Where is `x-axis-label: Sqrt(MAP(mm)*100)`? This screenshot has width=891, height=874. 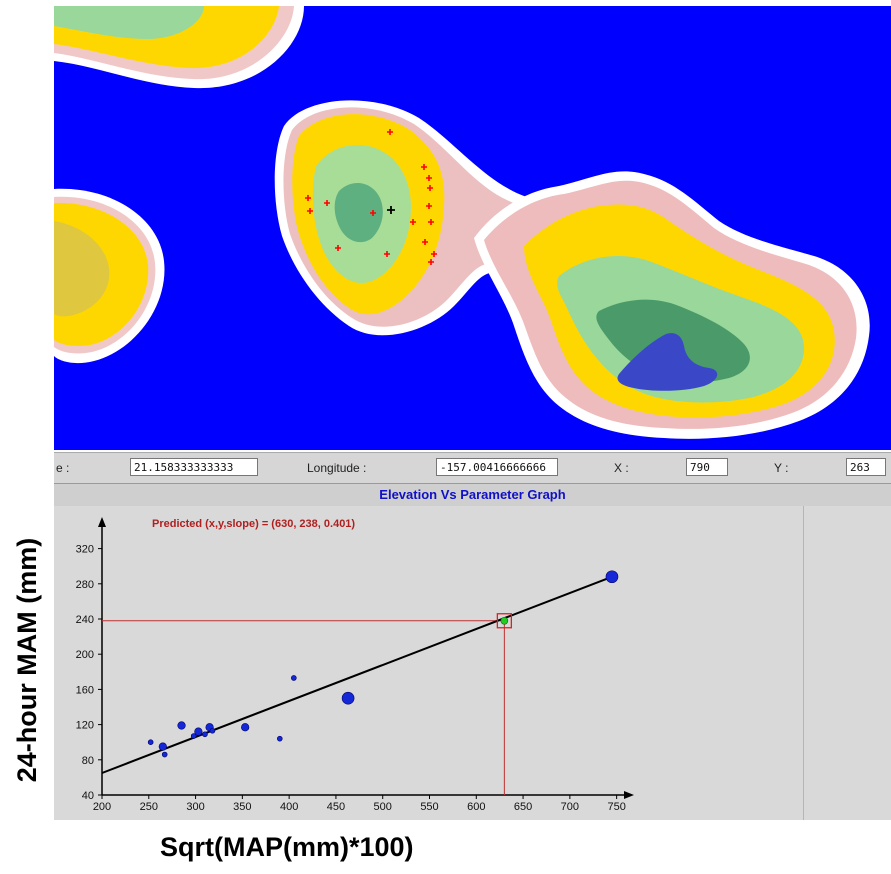
x-axis-label: Sqrt(MAP(mm)*100) is located at coordinates (287, 847).